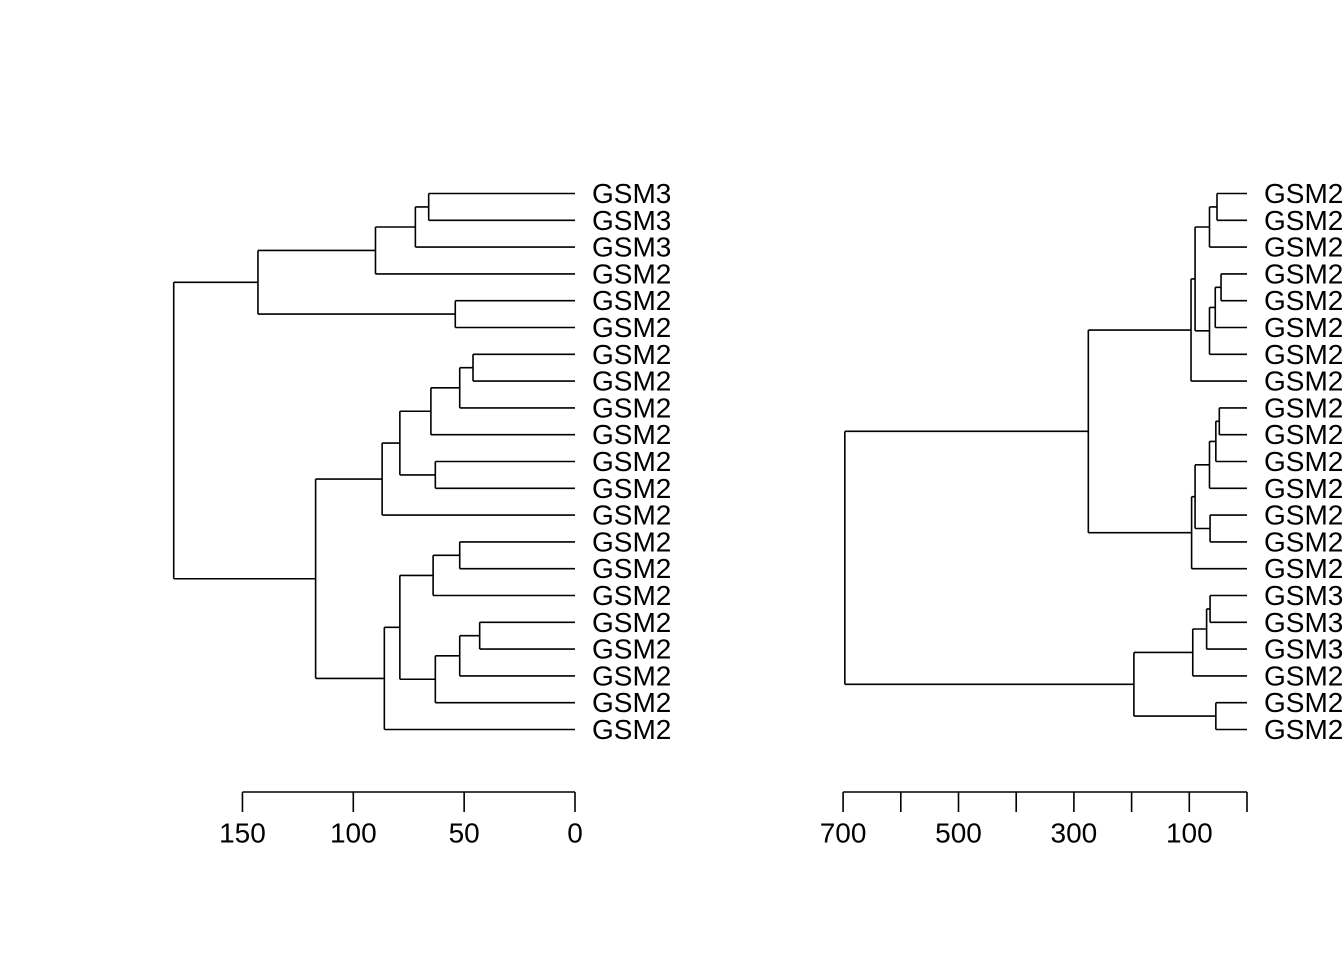 The image size is (1344, 965). What do you see at coordinates (1074, 833) in the screenshot?
I see `x-tick-label: 300` at bounding box center [1074, 833].